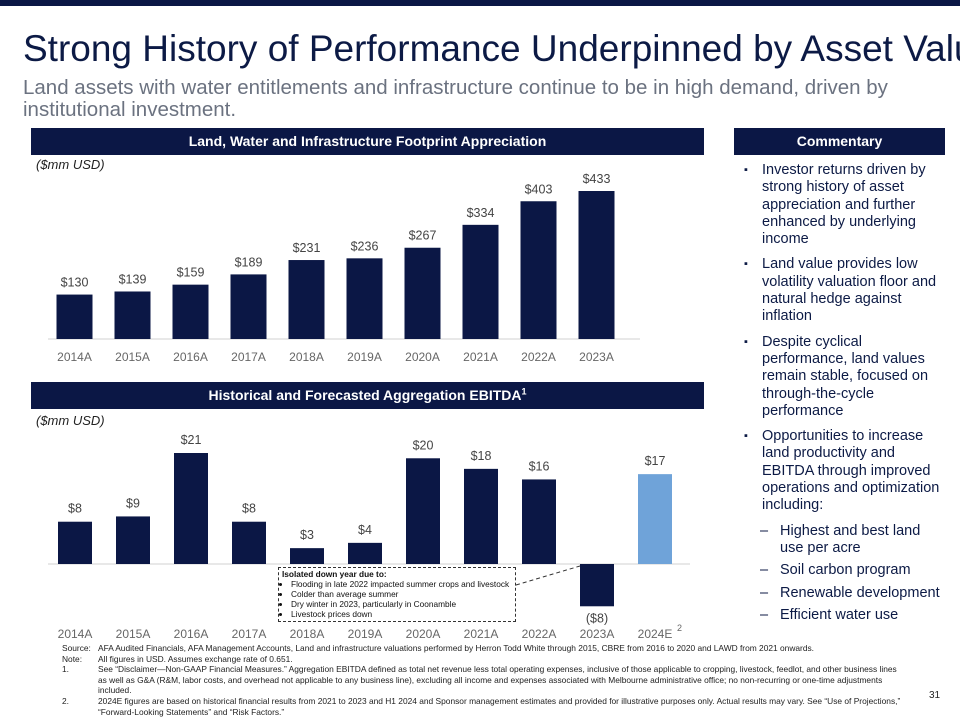 Image resolution: width=960 pixels, height=720 pixels. Describe the element at coordinates (191, 440) in the screenshot. I see `chart2-data-label: $21` at that location.